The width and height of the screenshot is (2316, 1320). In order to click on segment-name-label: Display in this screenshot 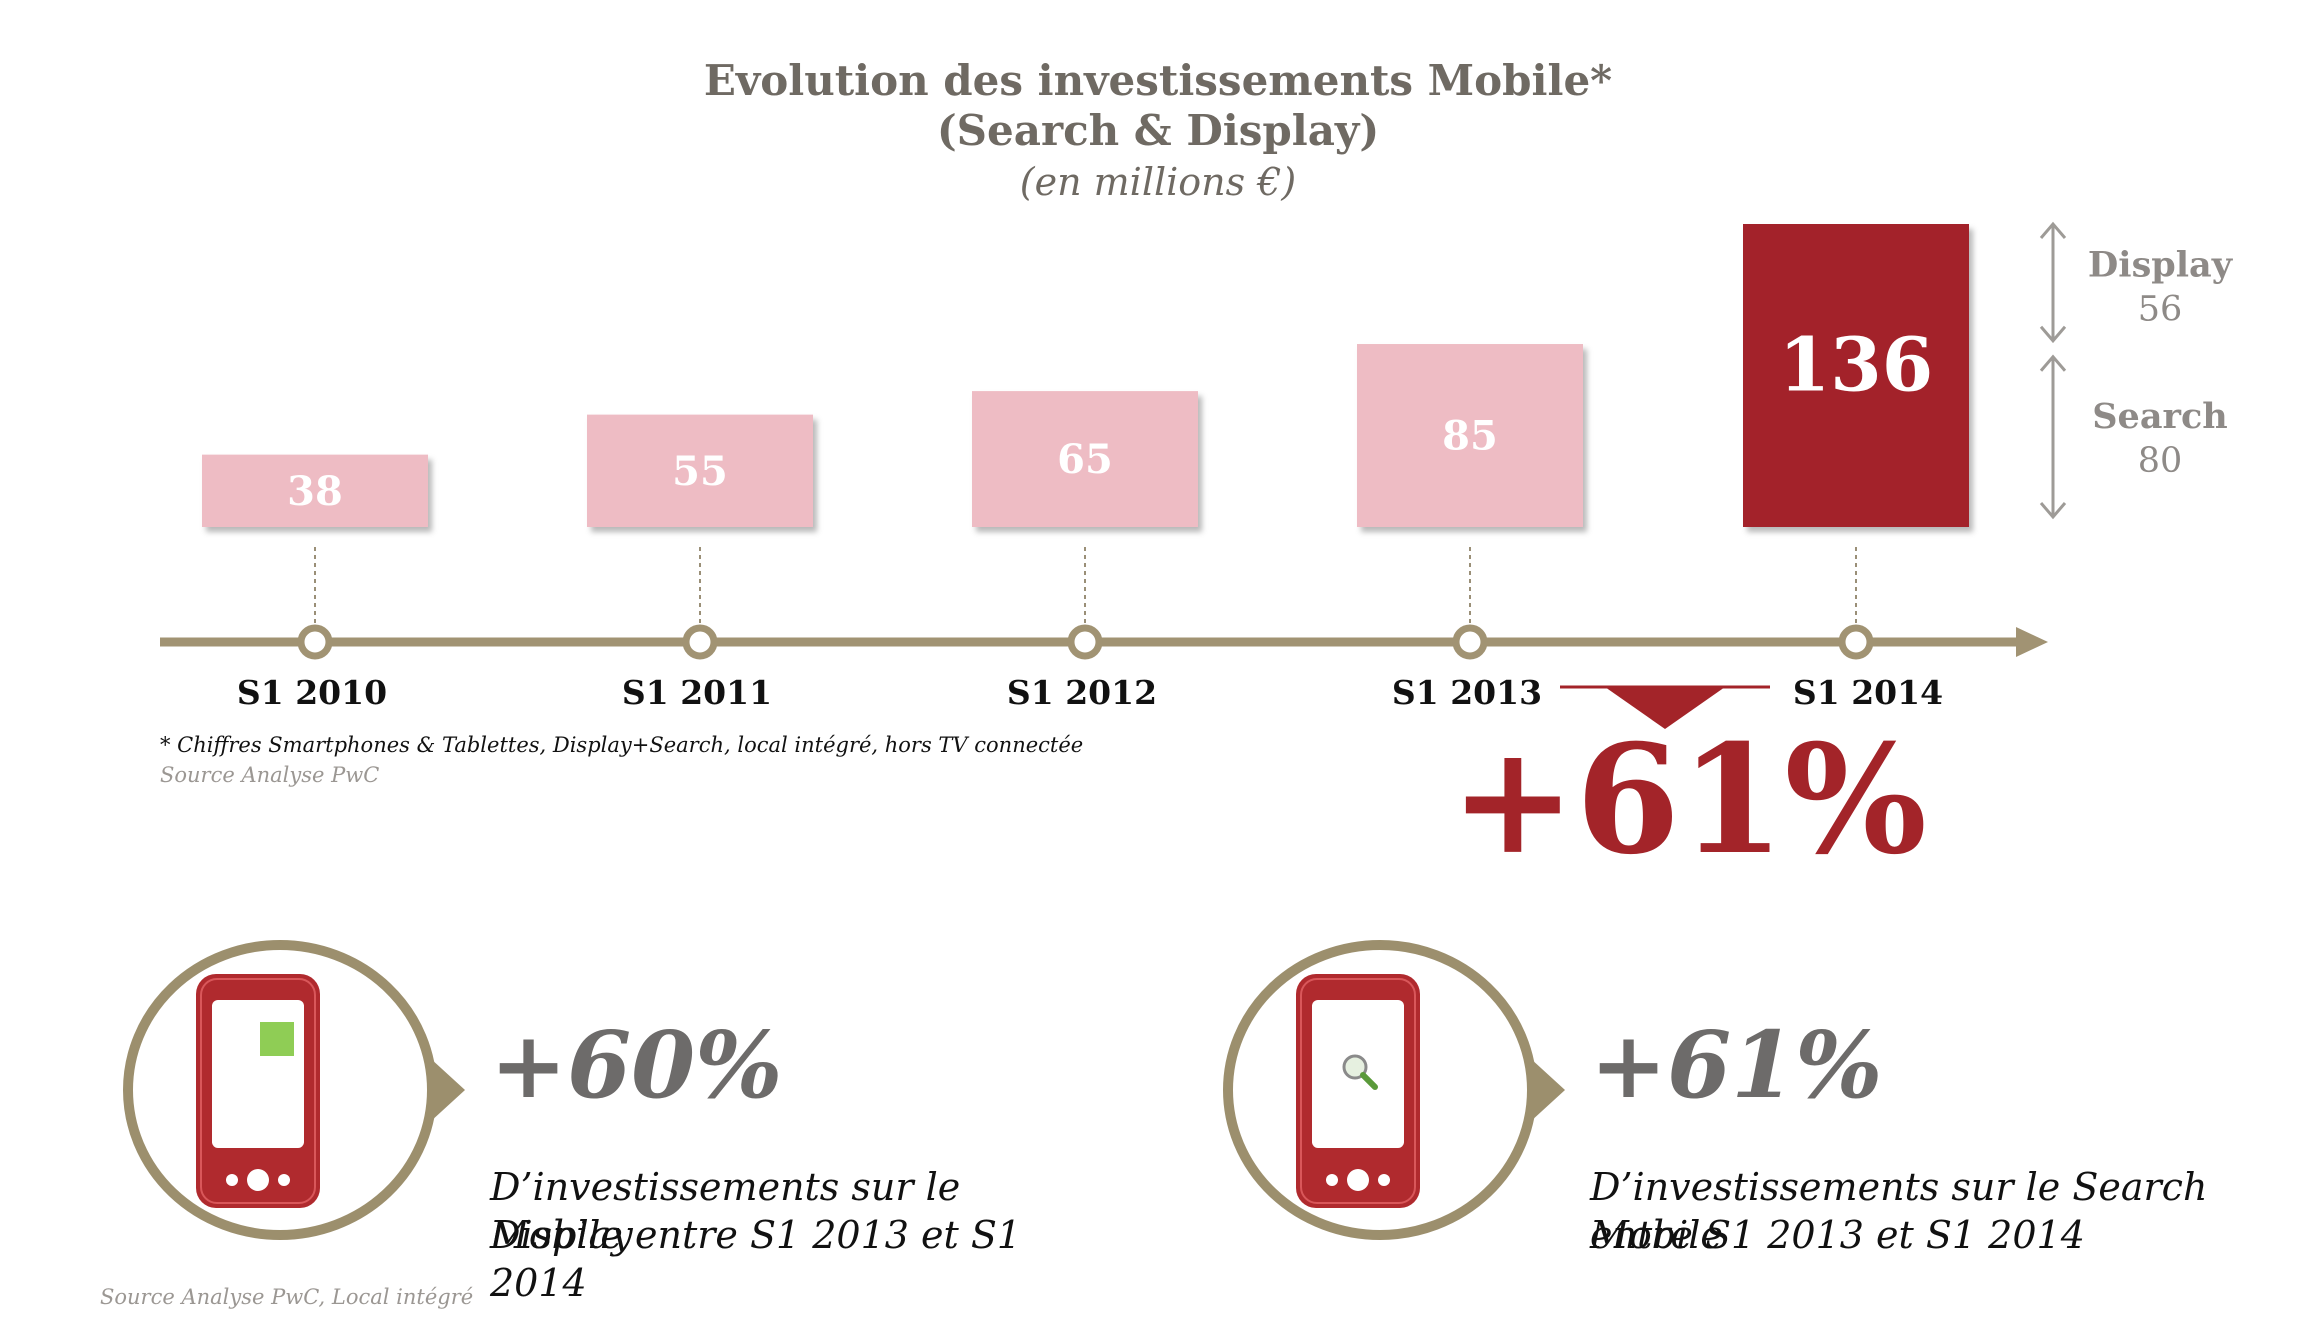, I will do `click(2161, 264)`.